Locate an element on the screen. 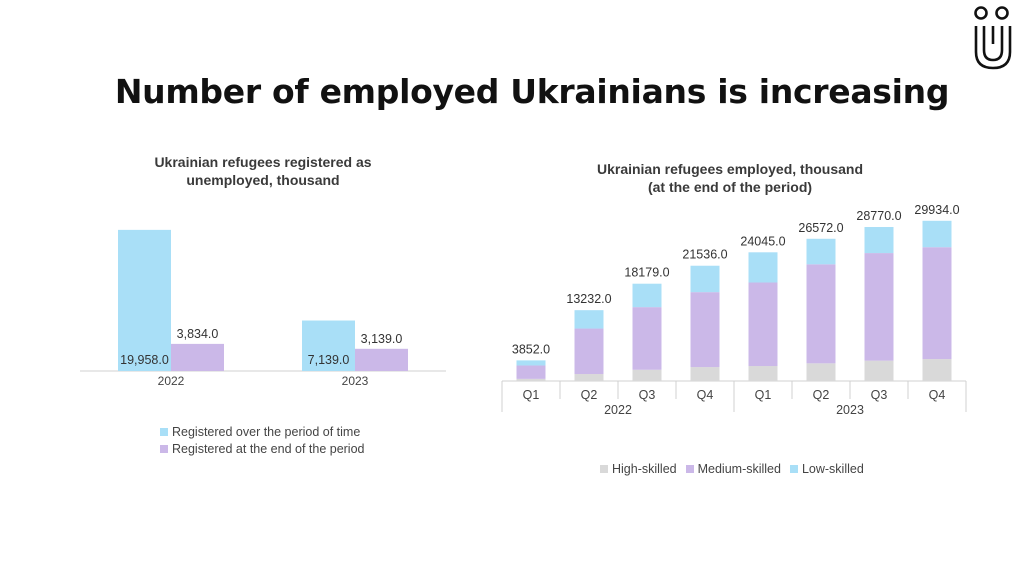 The height and width of the screenshot is (575, 1024). legend-label: High-skilled is located at coordinates (644, 468).